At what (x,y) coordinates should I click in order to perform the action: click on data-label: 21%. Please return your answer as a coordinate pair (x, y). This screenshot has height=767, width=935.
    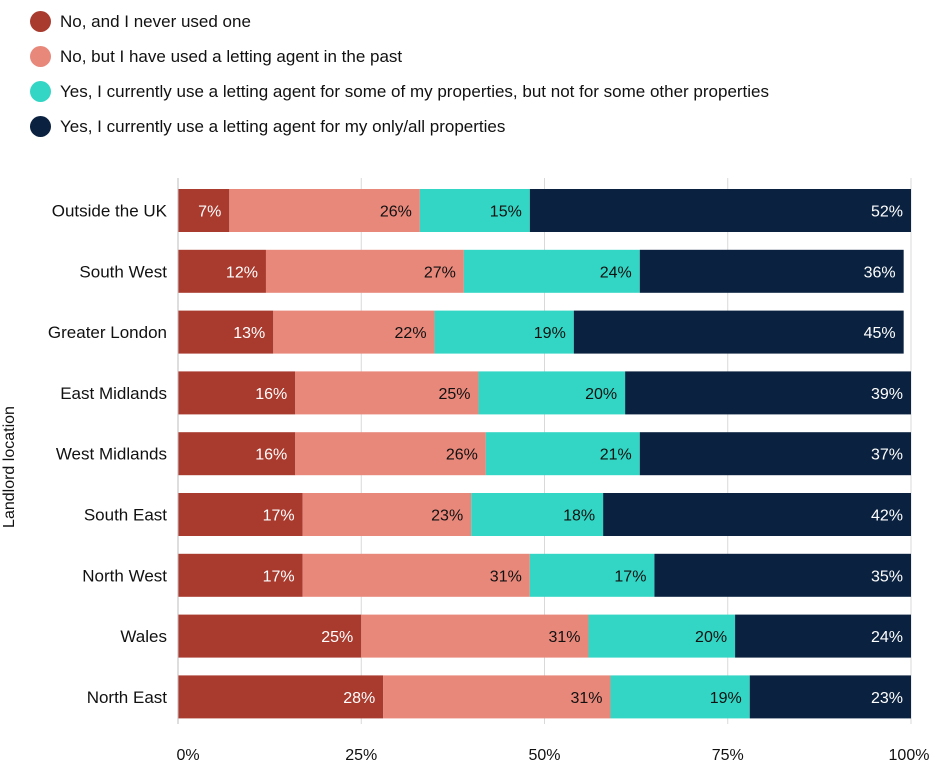
    Looking at the image, I should click on (616, 455).